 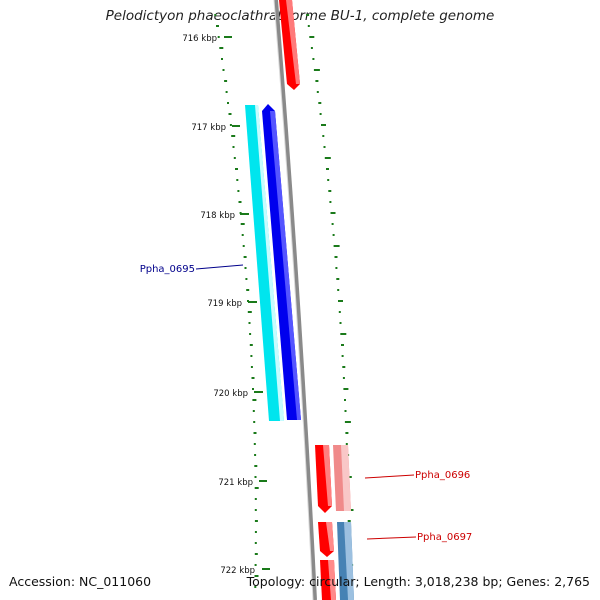 What do you see at coordinates (285, 265) in the screenshot?
I see `ppha-0695-cds-arrow-shine` at bounding box center [285, 265].